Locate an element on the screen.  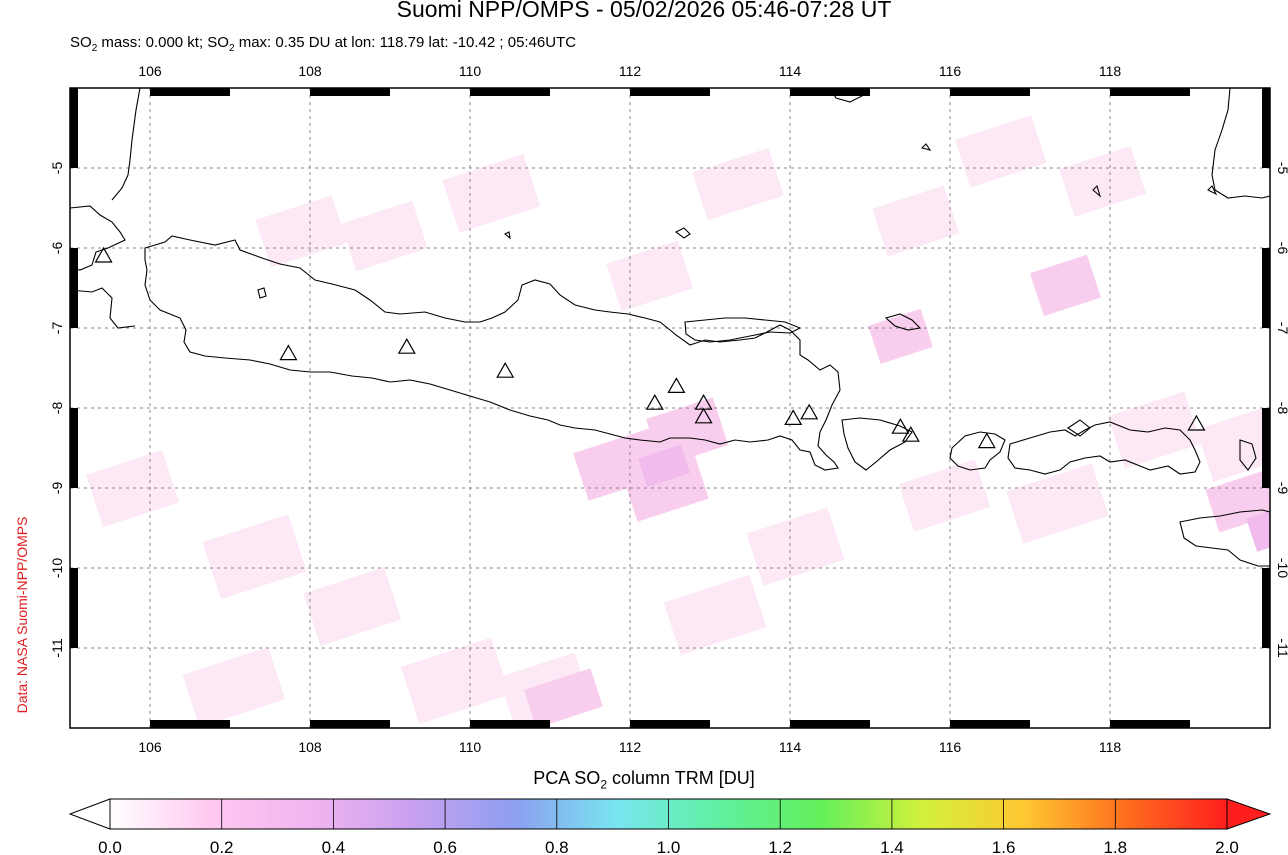
lon-tick-label-bottom: 108 is located at coordinates (310, 747).